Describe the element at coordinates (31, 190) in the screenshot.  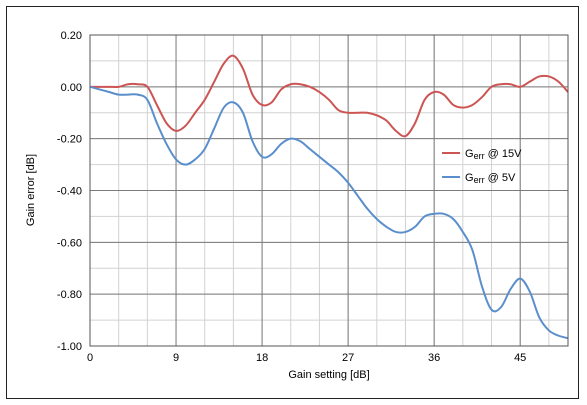
I see `y-axis-label: Gain error [dB]` at that location.